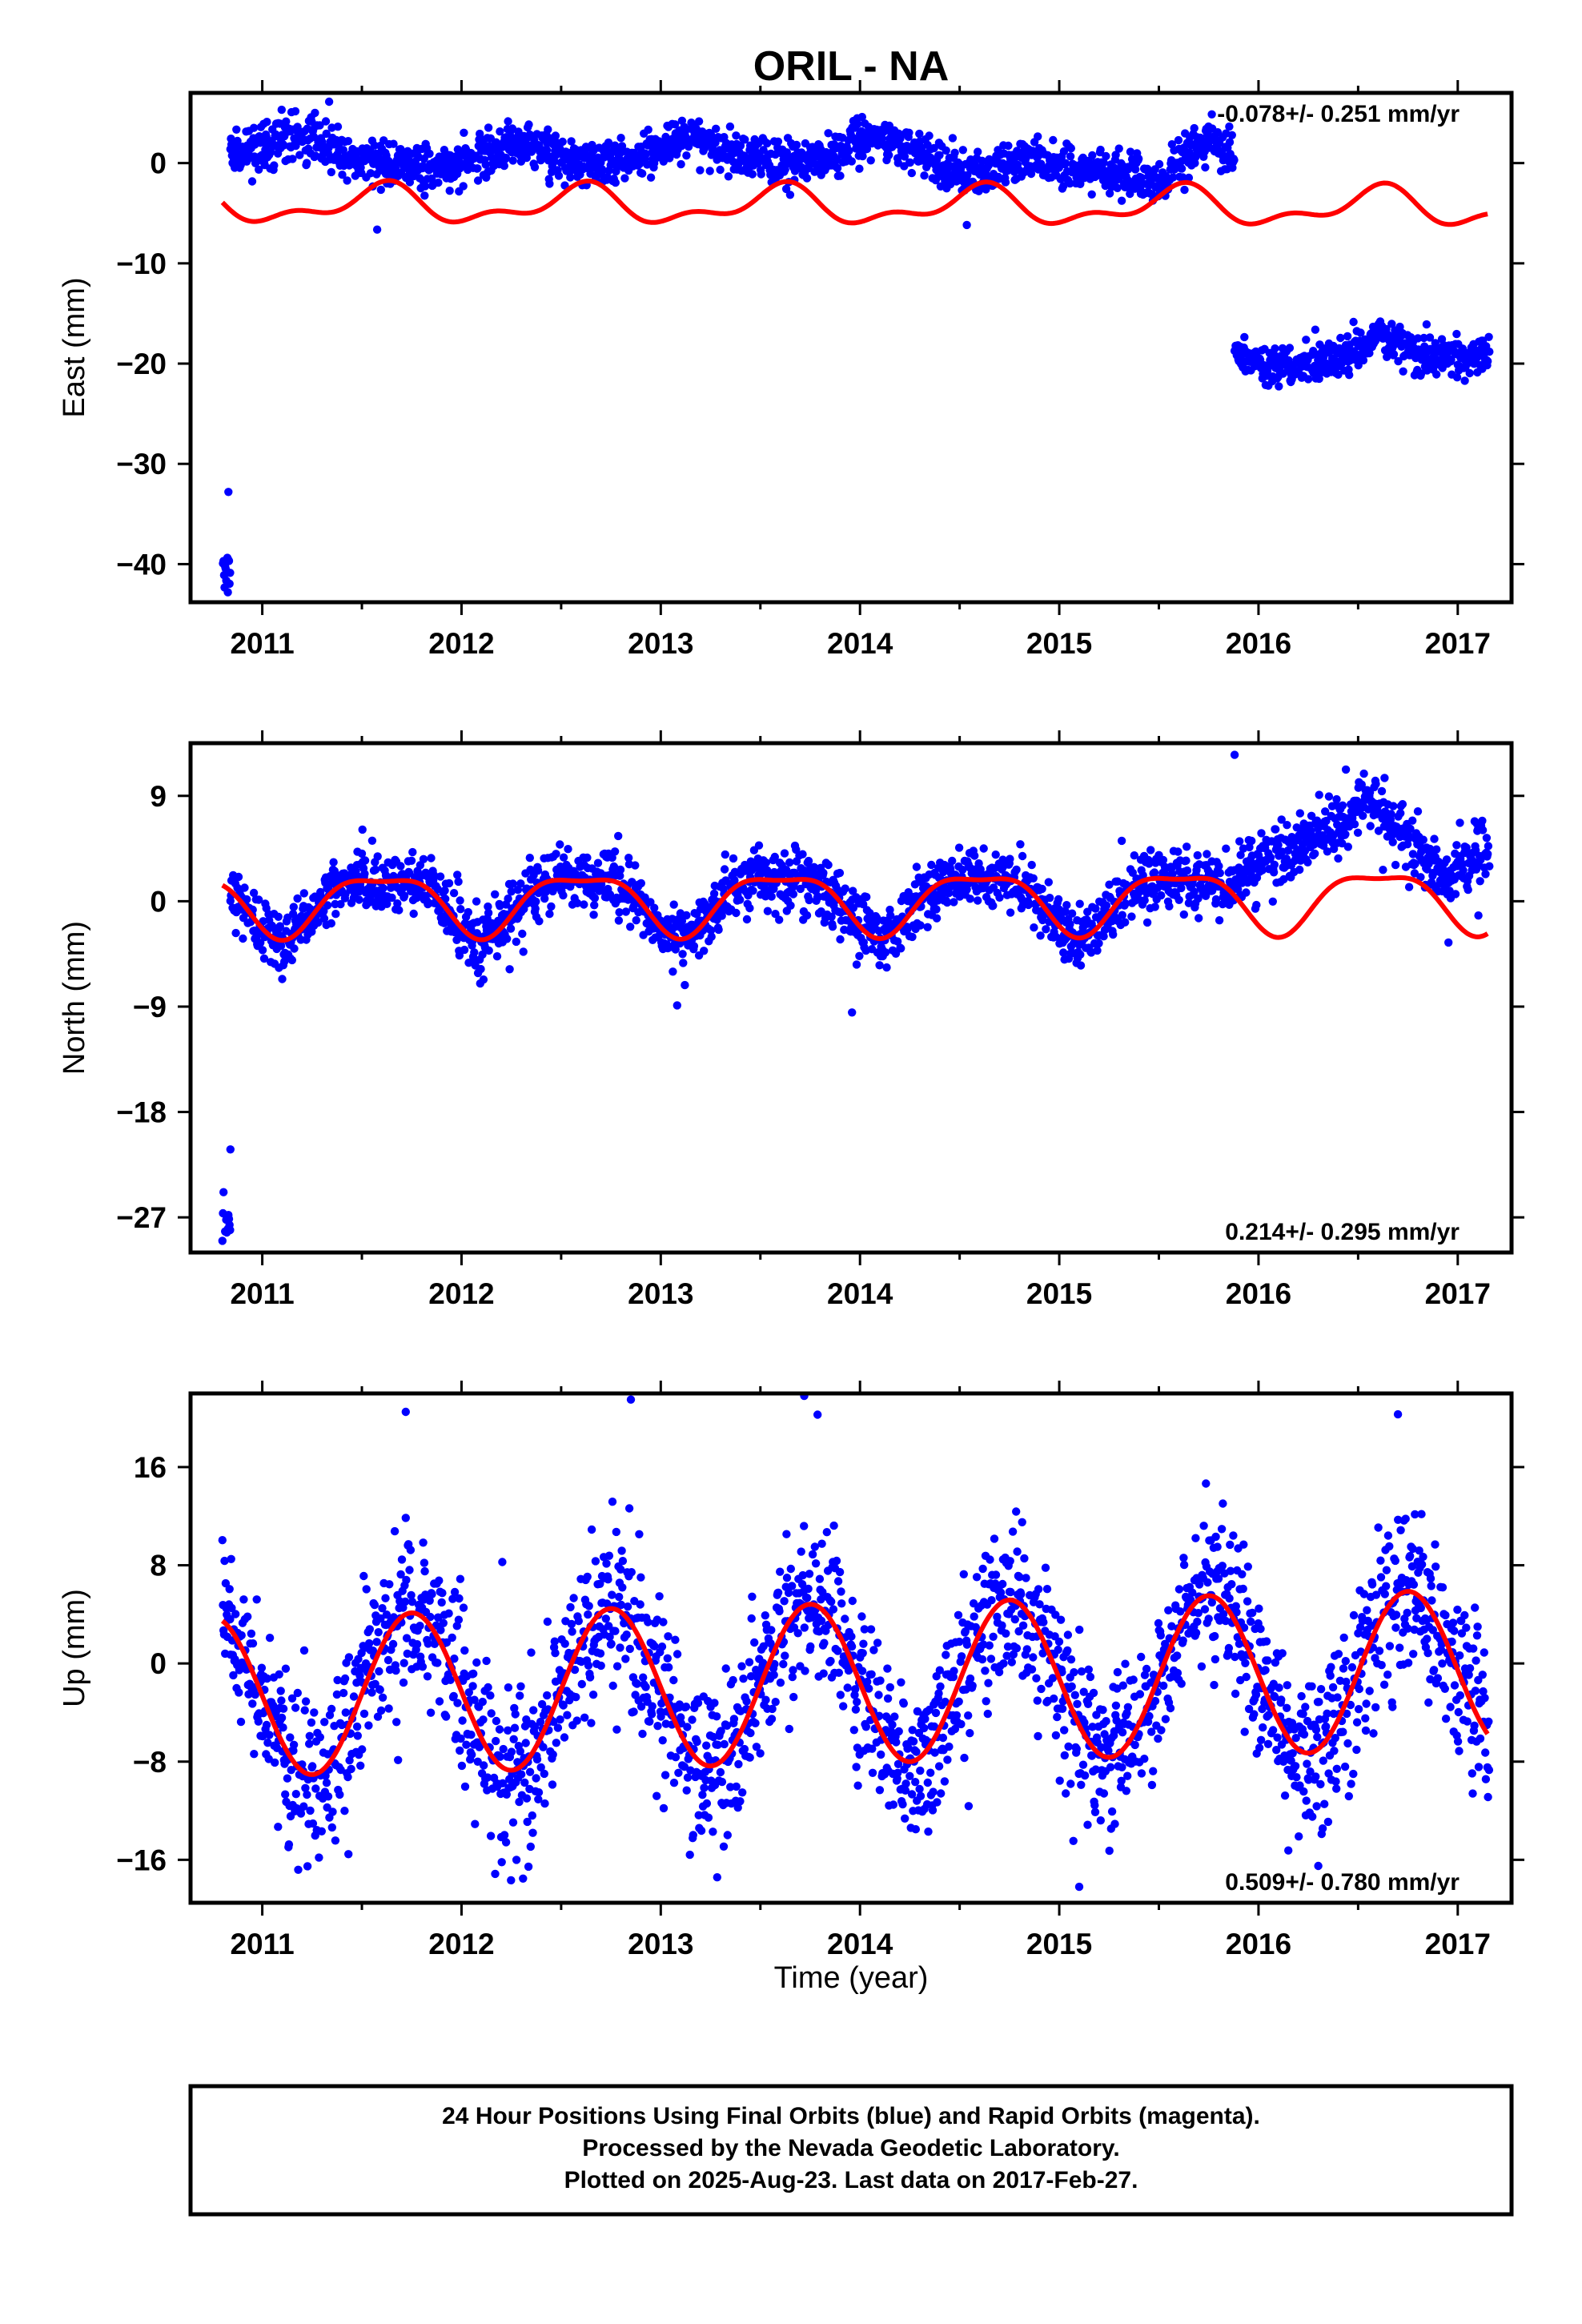 This screenshot has height=2324, width=1582. Describe the element at coordinates (1258, 1294) in the screenshot. I see `x-tick-label: 2016` at that location.